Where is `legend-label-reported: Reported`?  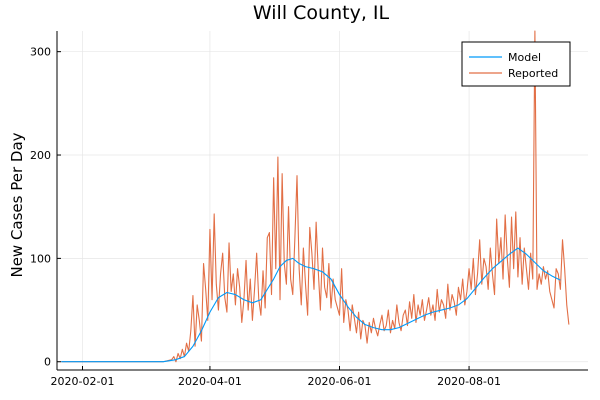 legend-label-reported: Reported is located at coordinates (533, 73).